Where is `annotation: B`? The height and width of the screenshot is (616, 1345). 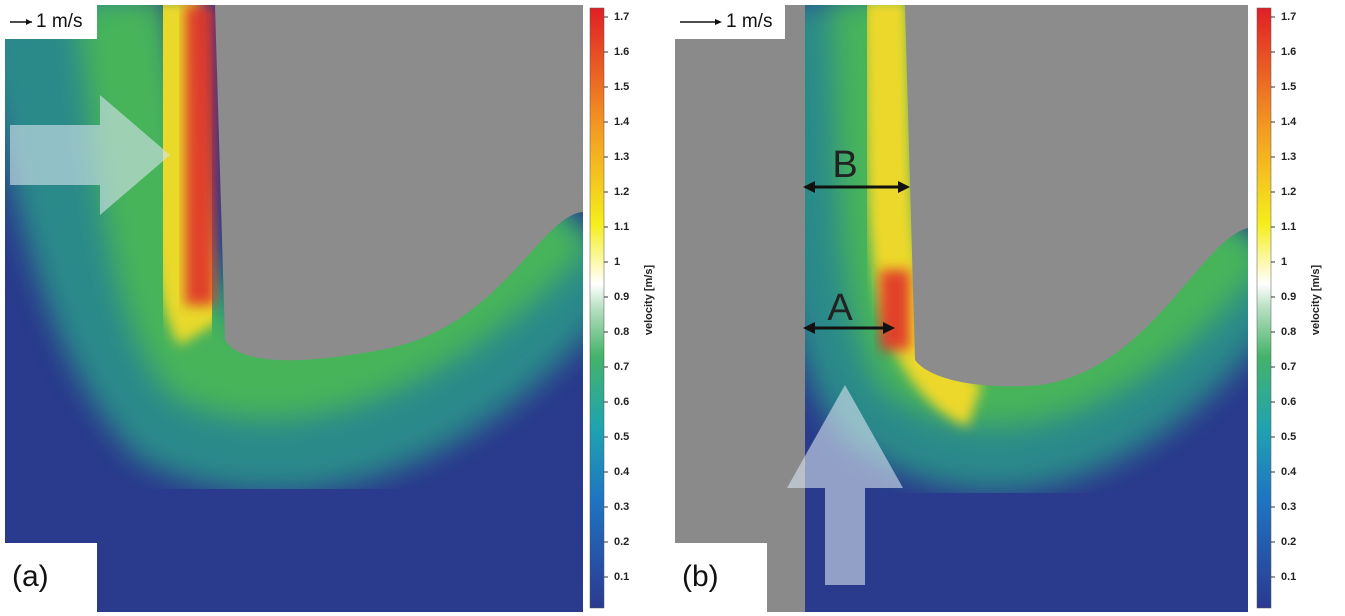
annotation: B is located at coordinates (844, 165).